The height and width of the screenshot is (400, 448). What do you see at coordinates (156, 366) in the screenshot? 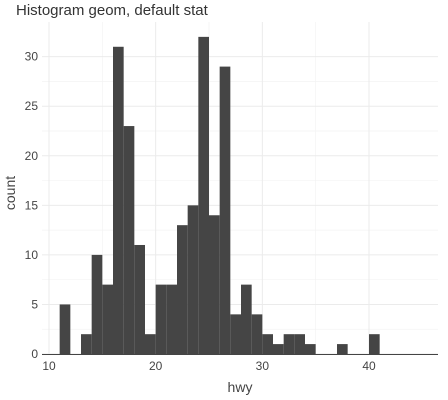
I see `x-tick-label: 20` at bounding box center [156, 366].